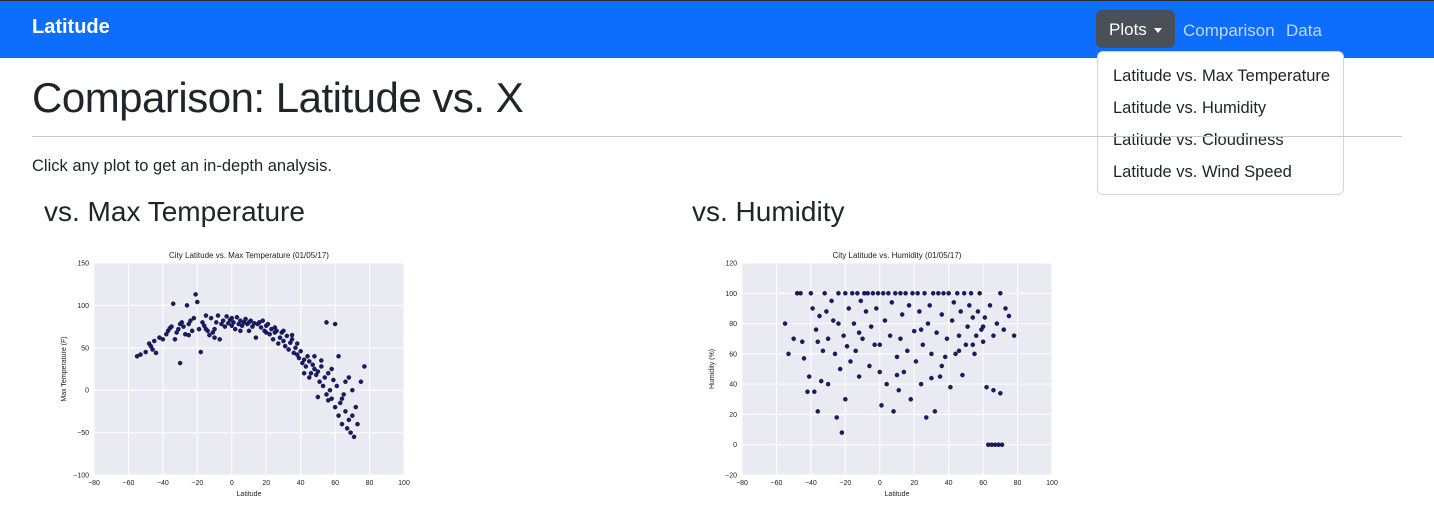  Describe the element at coordinates (1052, 483) in the screenshot. I see `x-tick-label: 100` at that location.